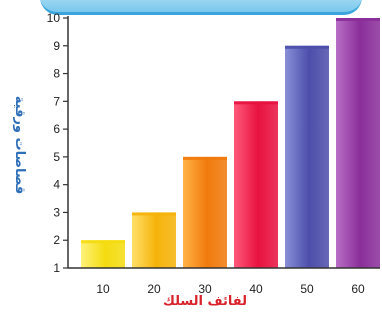 This screenshot has width=382, height=328. What do you see at coordinates (256, 289) in the screenshot?
I see `x-tick-label: 40` at bounding box center [256, 289].